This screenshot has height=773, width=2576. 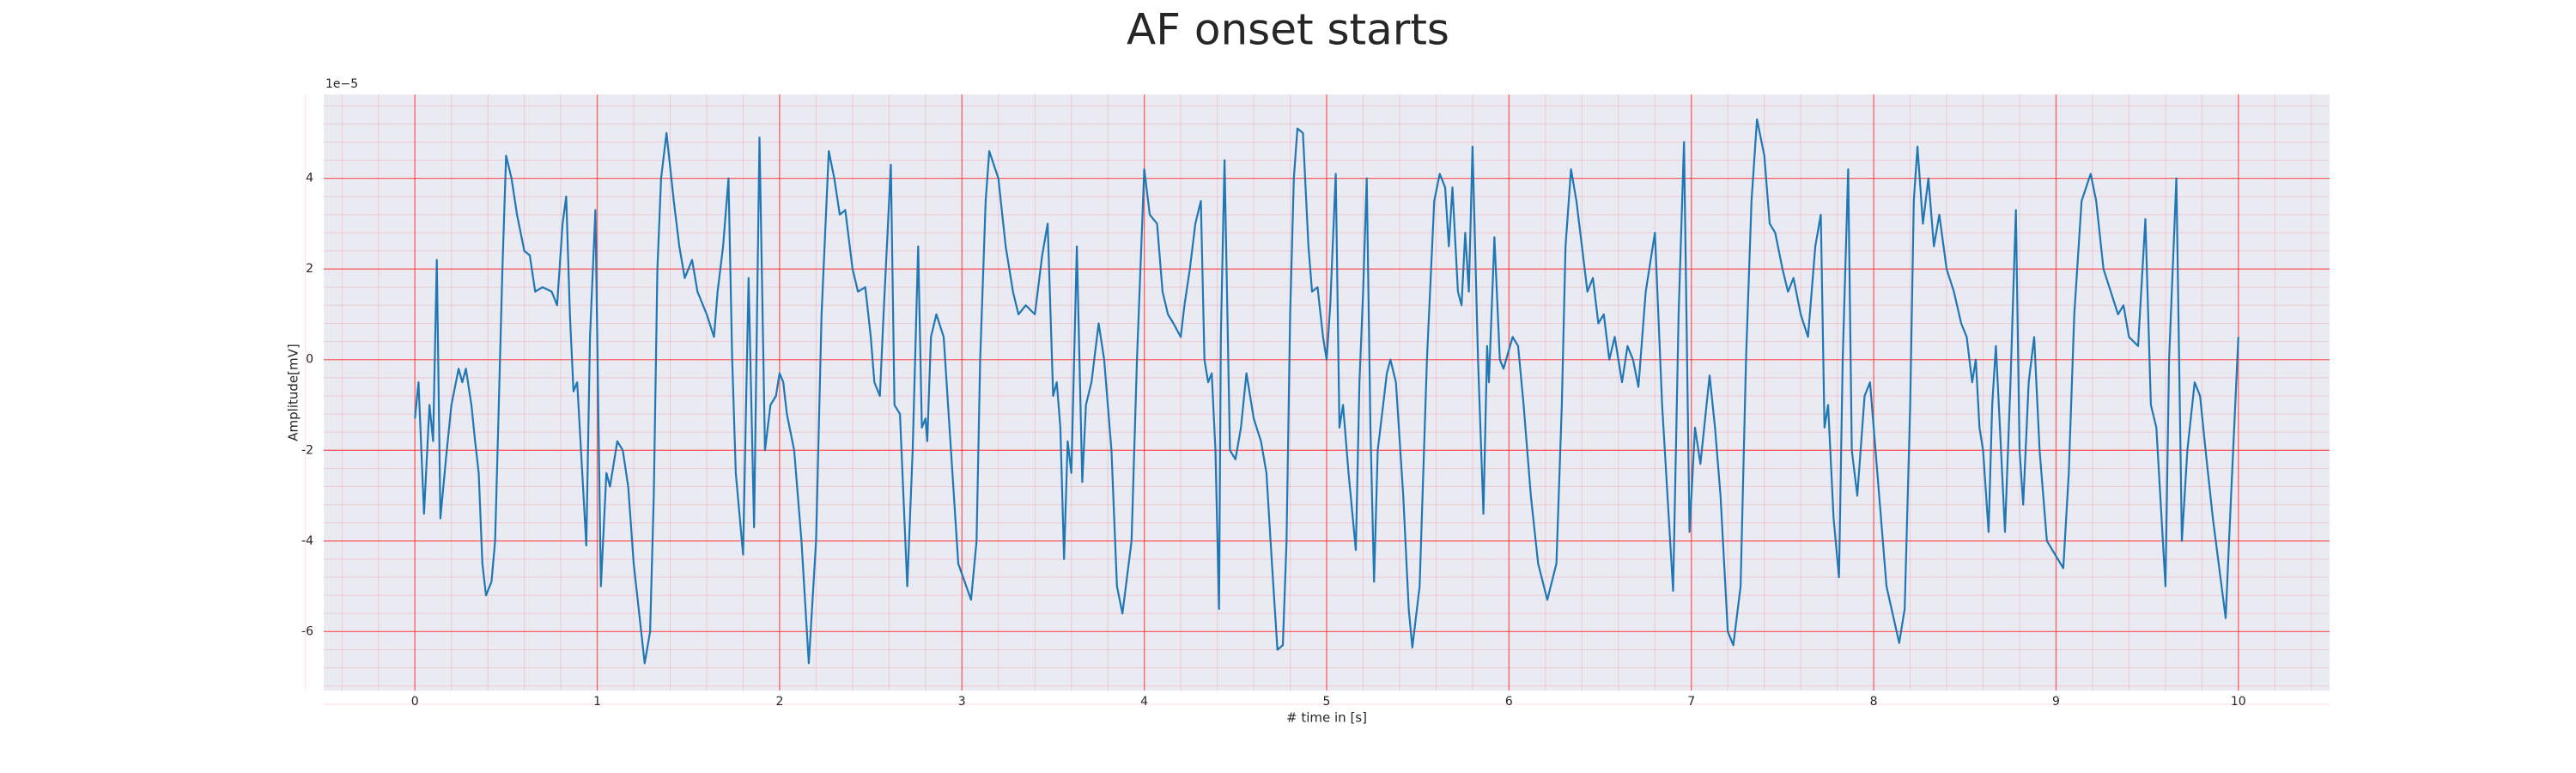 What do you see at coordinates (307, 631) in the screenshot?
I see `y-tick-label: -6` at bounding box center [307, 631].